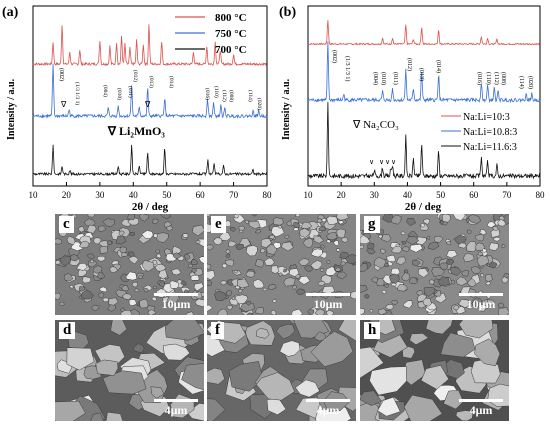 The width and height of the screenshot is (550, 428). Describe the element at coordinates (481, 408) in the screenshot. I see `scale-bar-h: 4μm` at that location.